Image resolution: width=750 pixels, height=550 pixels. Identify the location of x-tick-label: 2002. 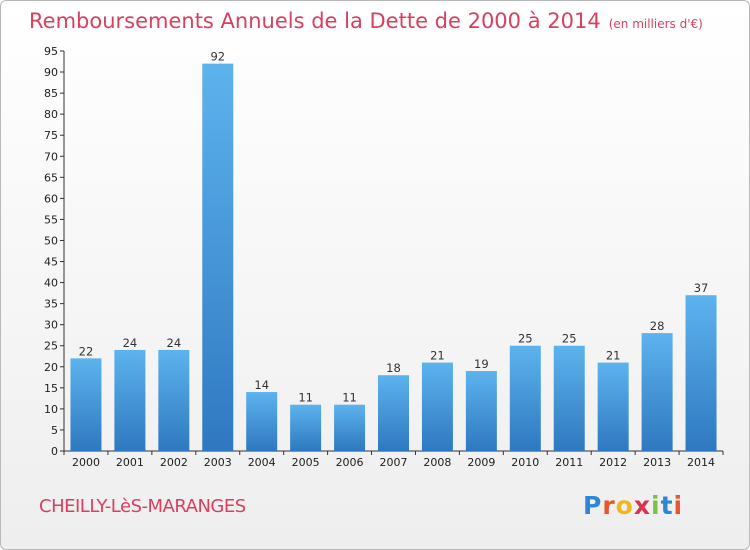
(174, 462).